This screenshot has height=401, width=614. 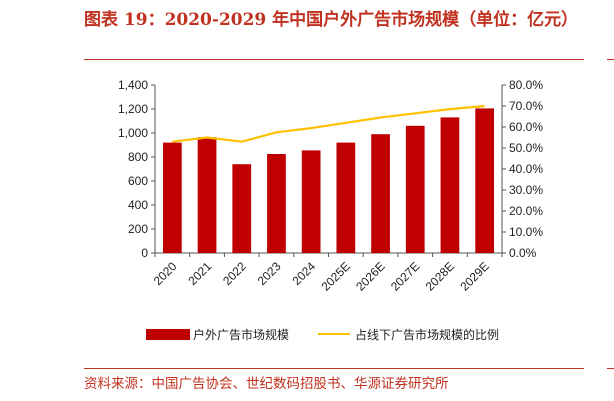 What do you see at coordinates (165, 273) in the screenshot?
I see `x-tick-label: 2020` at bounding box center [165, 273].